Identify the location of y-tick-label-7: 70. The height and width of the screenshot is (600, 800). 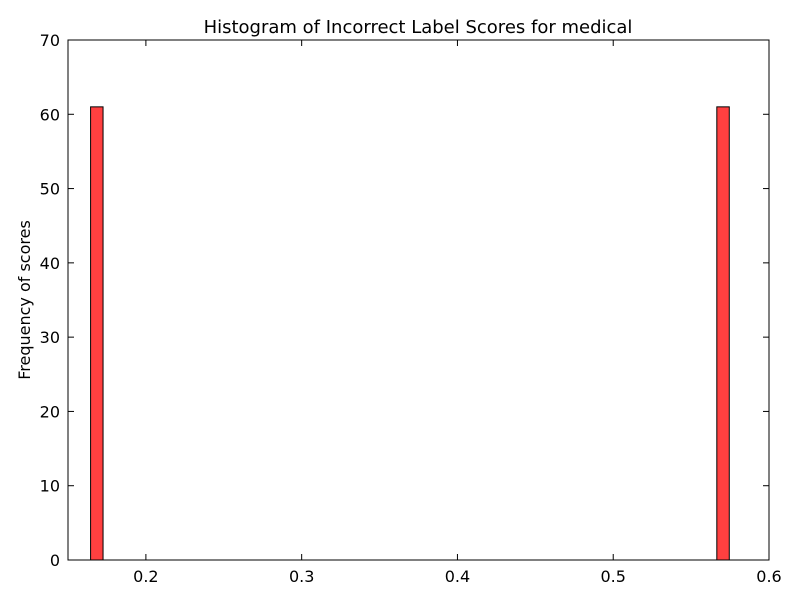
(50, 40).